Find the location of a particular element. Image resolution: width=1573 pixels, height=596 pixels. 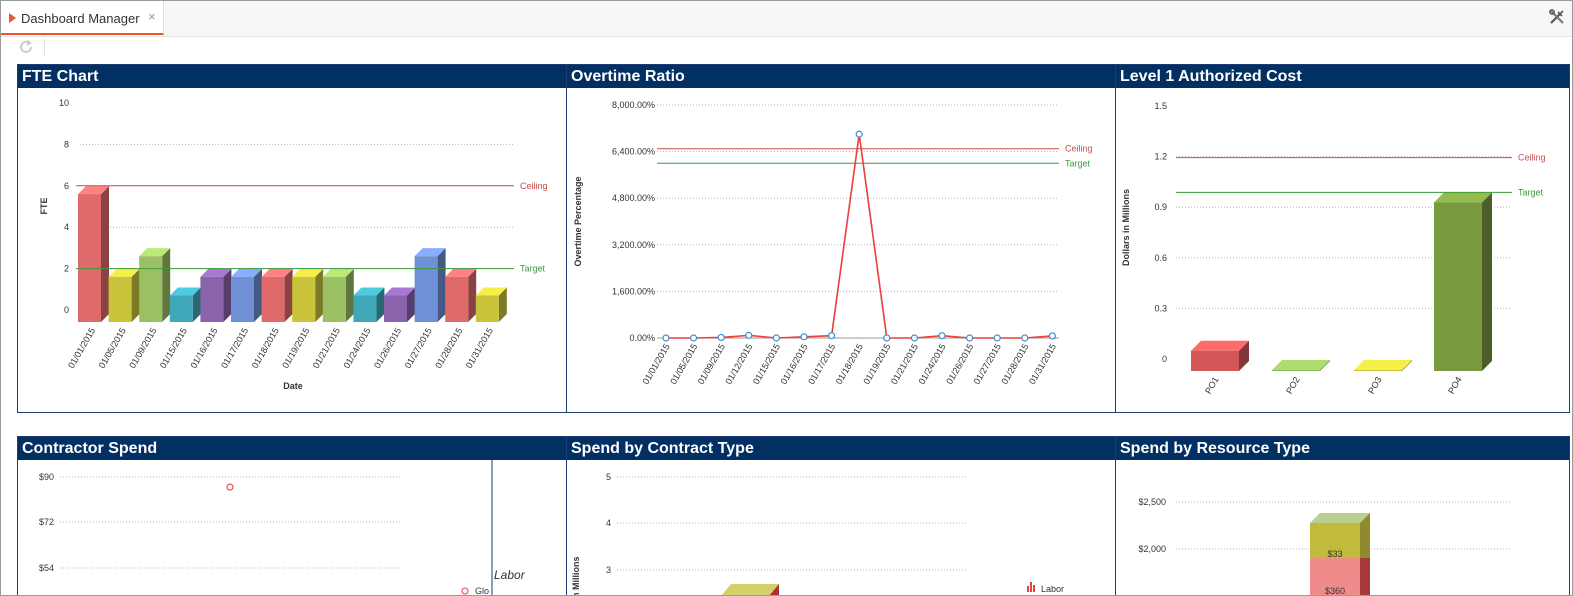

legend-title: Labor is located at coordinates (510, 575).